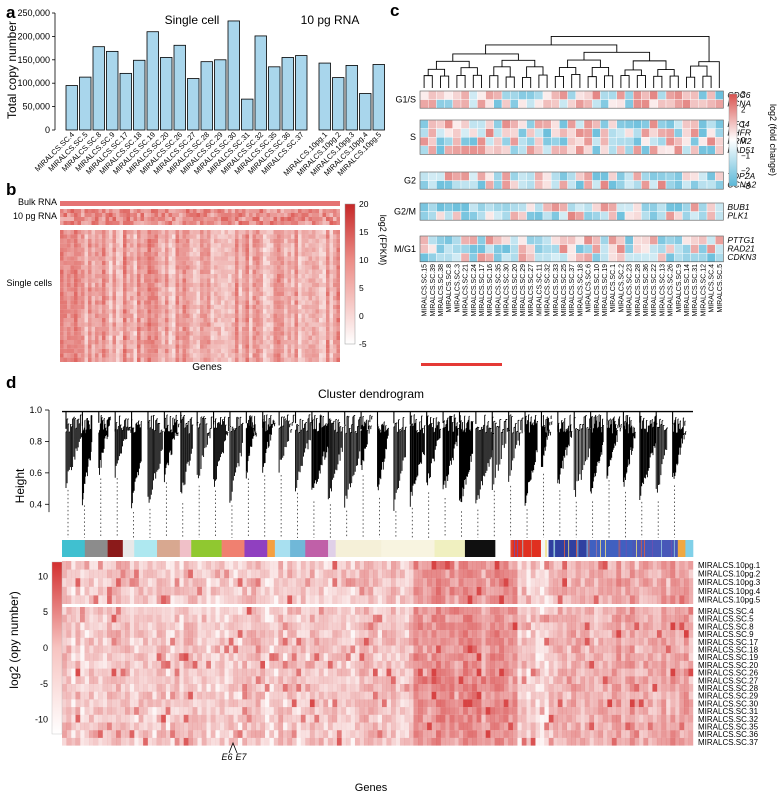 The image size is (778, 797). I want to click on panel-d-module-stripe, so click(554, 548).